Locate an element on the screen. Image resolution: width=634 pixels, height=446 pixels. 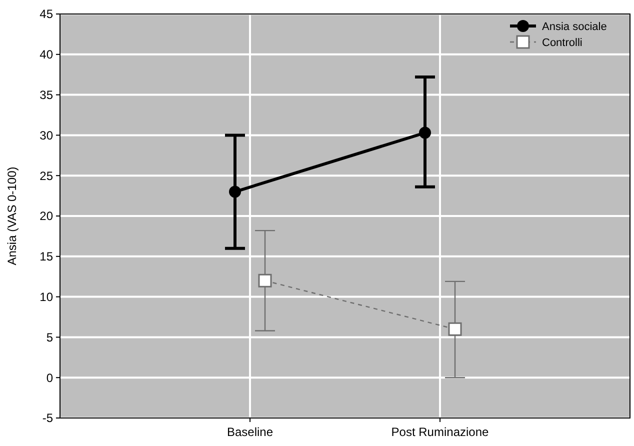
y-tick-label: -5 is located at coordinates (48, 418).